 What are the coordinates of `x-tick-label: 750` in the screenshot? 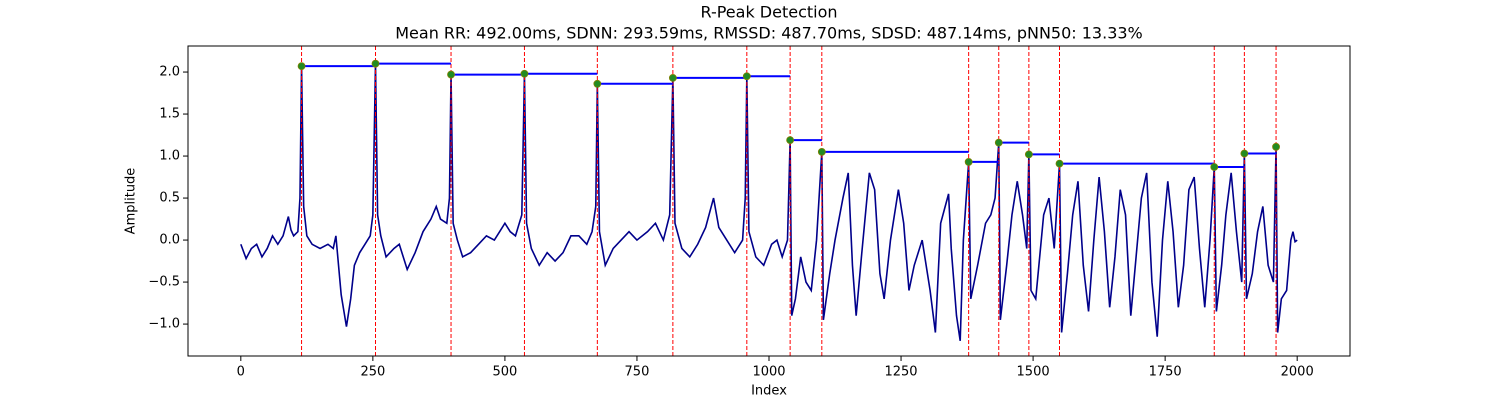 It's located at (637, 372).